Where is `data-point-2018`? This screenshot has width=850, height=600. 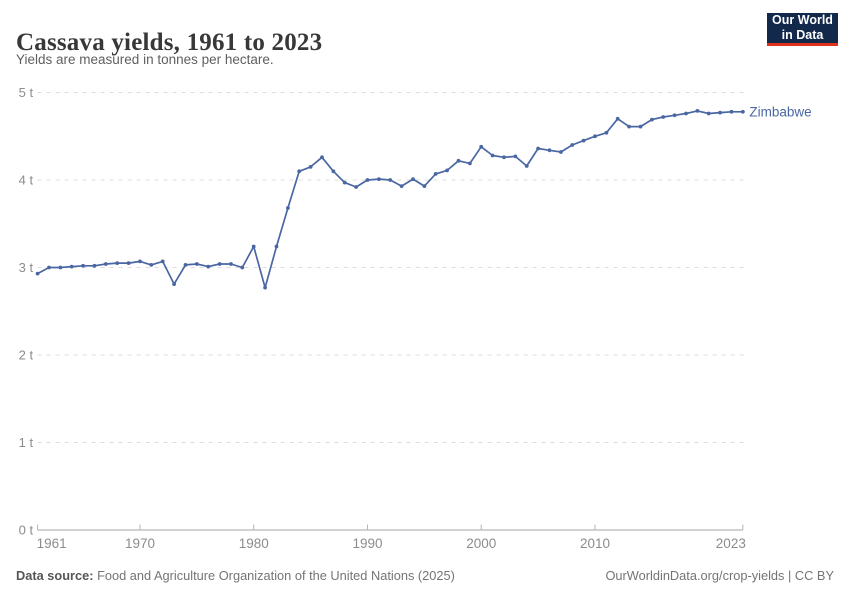
data-point-2018 is located at coordinates (686, 113).